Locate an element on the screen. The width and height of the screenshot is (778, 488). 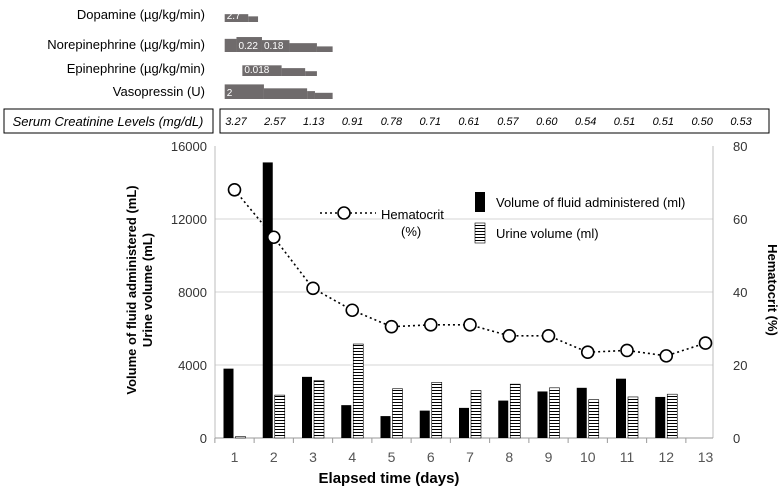
legend-urine-label: Urine volume (ml) is located at coordinates (547, 233).